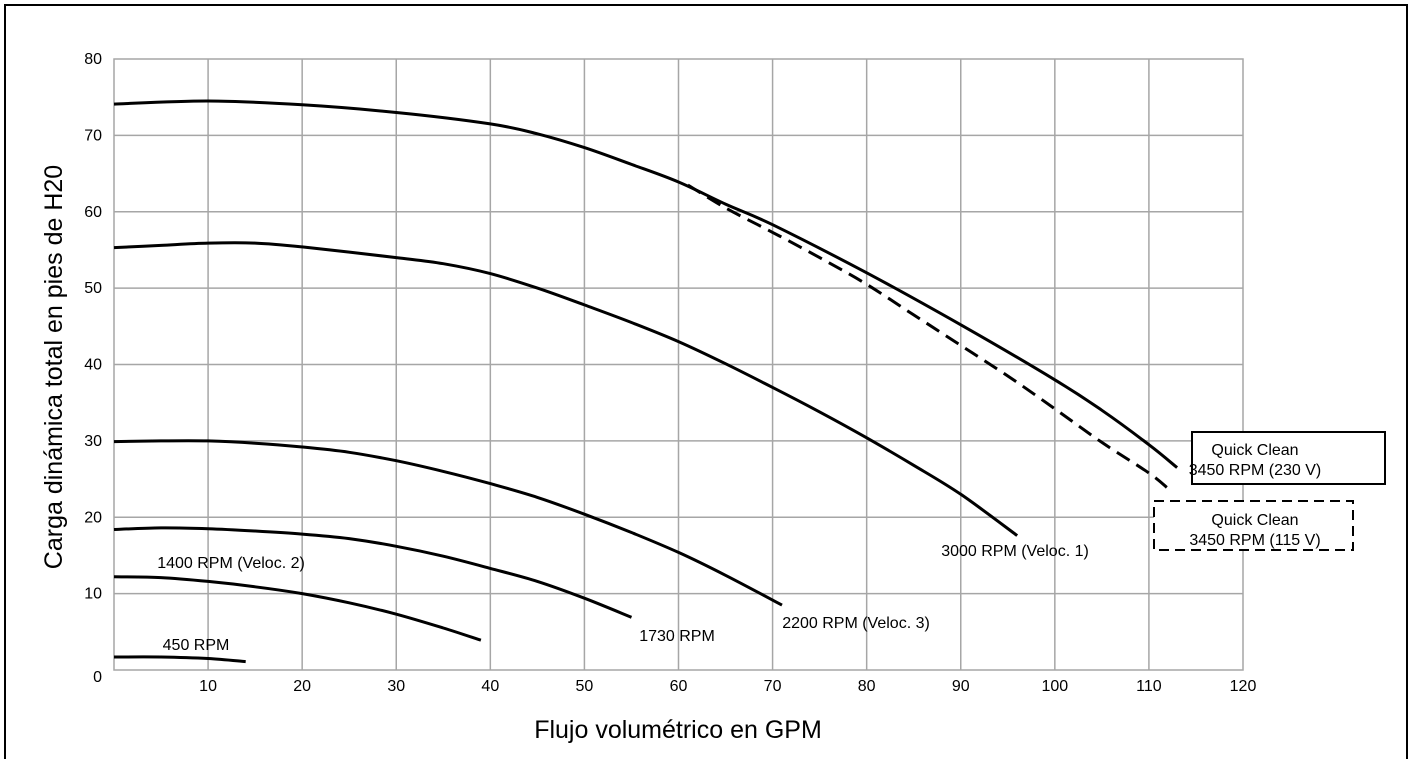 The image size is (1412, 763). What do you see at coordinates (678, 730) in the screenshot?
I see `x-axis-title: Flujo volumétrico en GPM` at bounding box center [678, 730].